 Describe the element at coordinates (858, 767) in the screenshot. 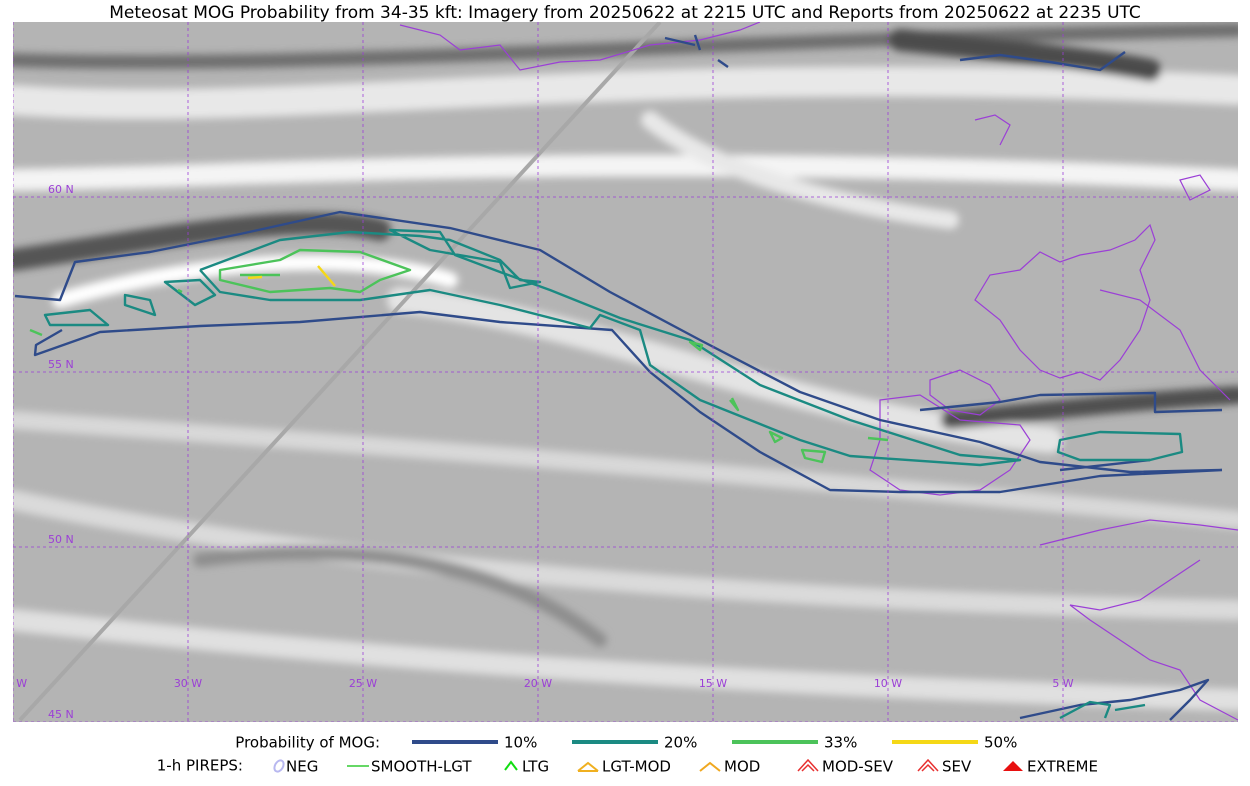

I see `pirep-label: MOD-SEV` at that location.